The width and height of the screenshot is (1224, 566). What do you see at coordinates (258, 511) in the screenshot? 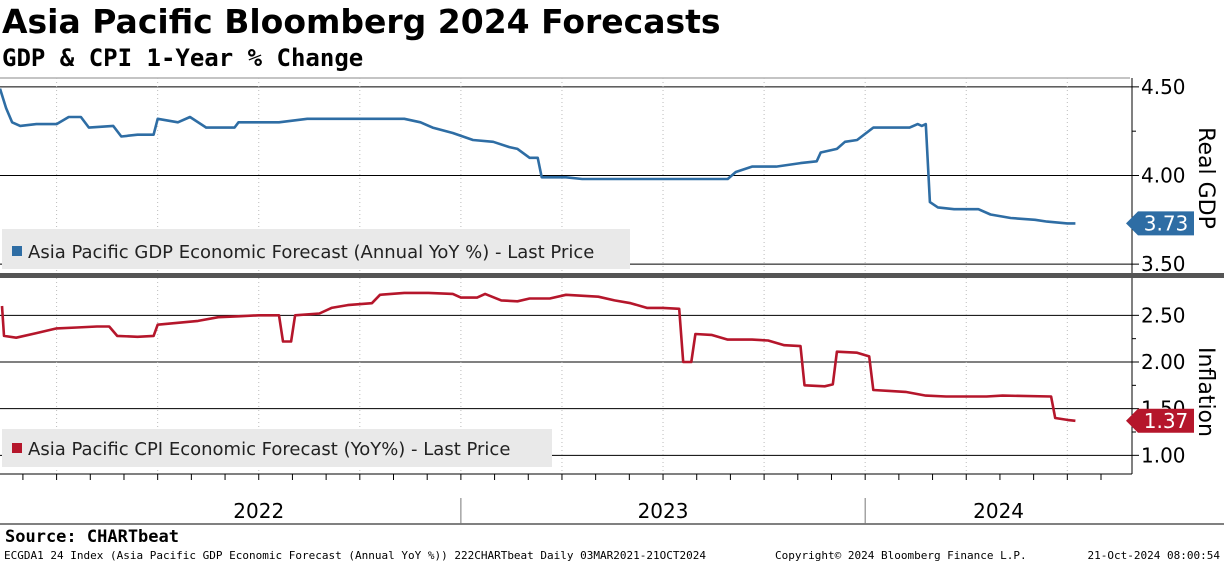
I see `x-year-label: 2022` at bounding box center [258, 511].